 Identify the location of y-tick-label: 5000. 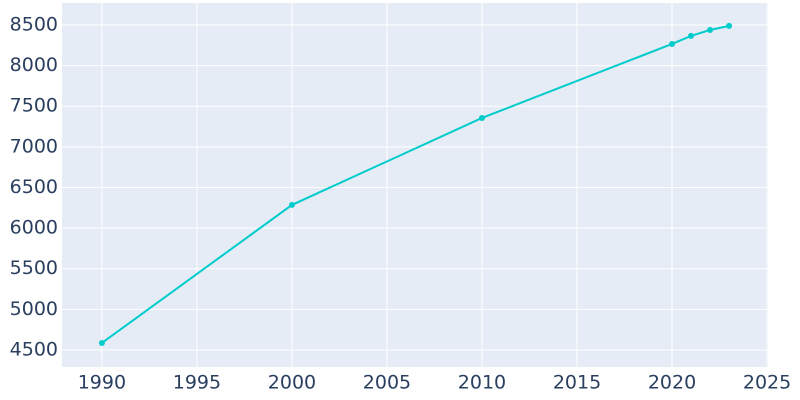
(34, 309).